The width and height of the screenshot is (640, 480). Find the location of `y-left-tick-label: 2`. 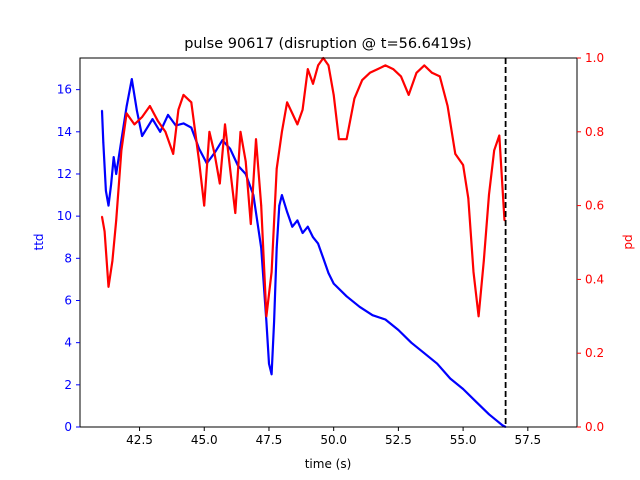

y-left-tick-label: 2 is located at coordinates (68, 385).